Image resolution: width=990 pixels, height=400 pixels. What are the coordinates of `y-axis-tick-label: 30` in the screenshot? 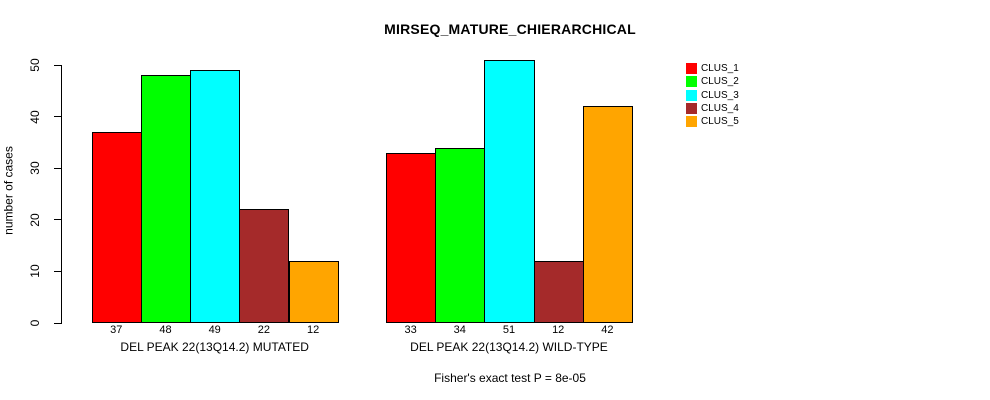 It's located at (35, 168).